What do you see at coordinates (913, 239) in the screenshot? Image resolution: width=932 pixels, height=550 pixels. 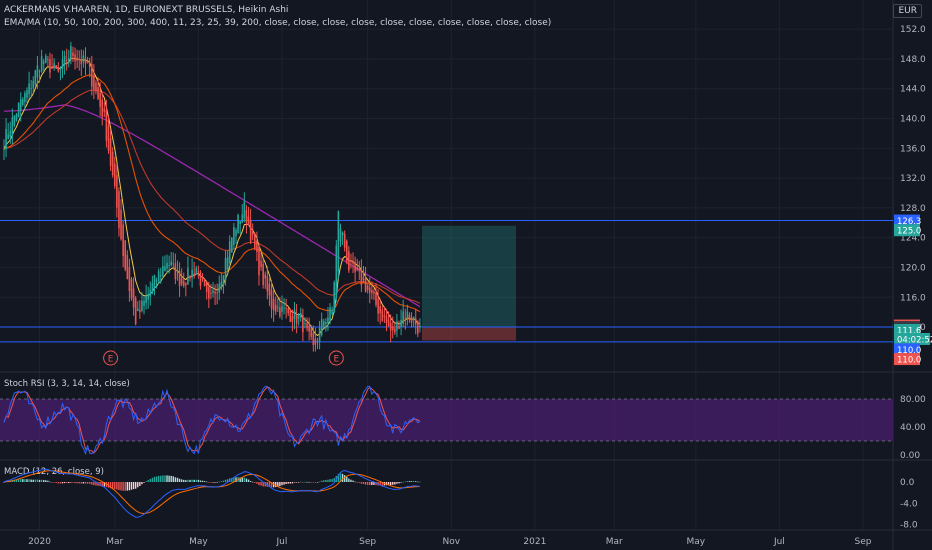 I see `price-axis-tick: 124.0` at bounding box center [913, 239].